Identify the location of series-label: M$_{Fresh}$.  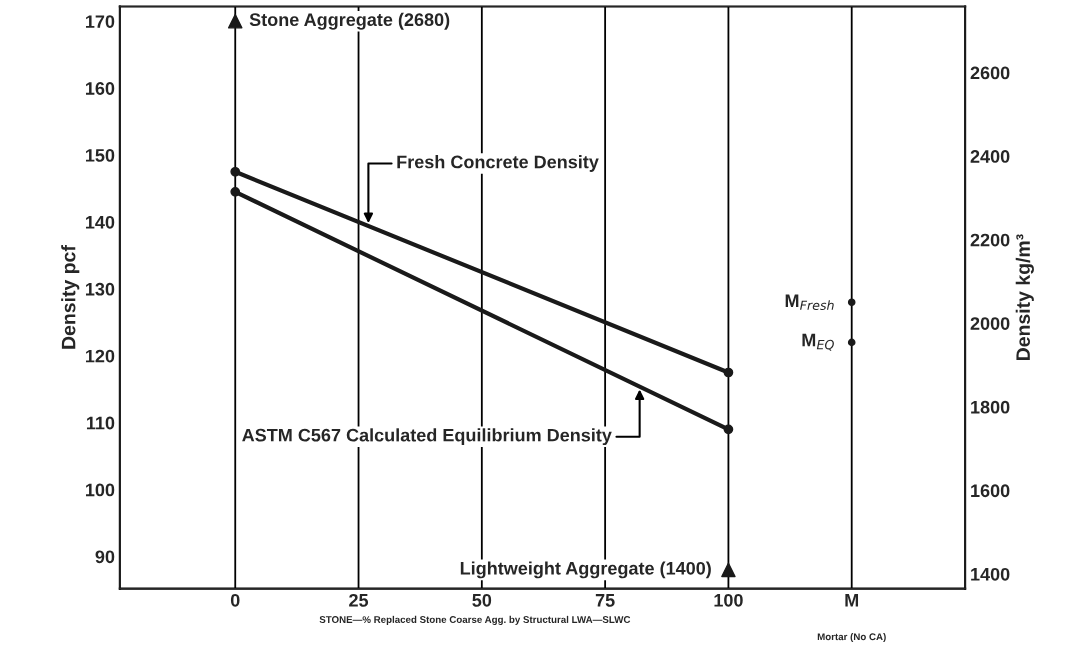
(809, 302).